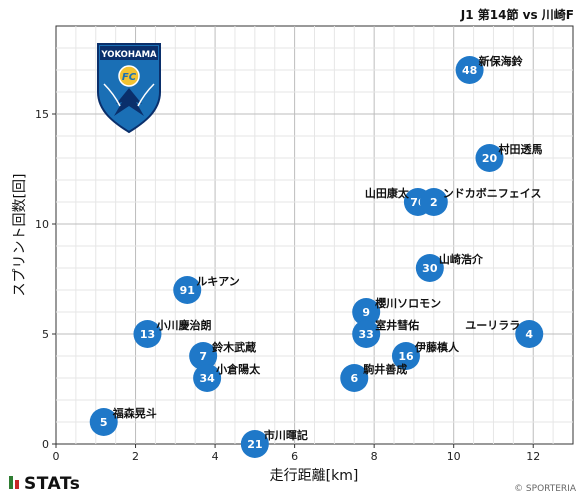 This screenshot has height=496, width=583. What do you see at coordinates (45, 444) in the screenshot?
I see `y-tick-label: 0` at bounding box center [45, 444].